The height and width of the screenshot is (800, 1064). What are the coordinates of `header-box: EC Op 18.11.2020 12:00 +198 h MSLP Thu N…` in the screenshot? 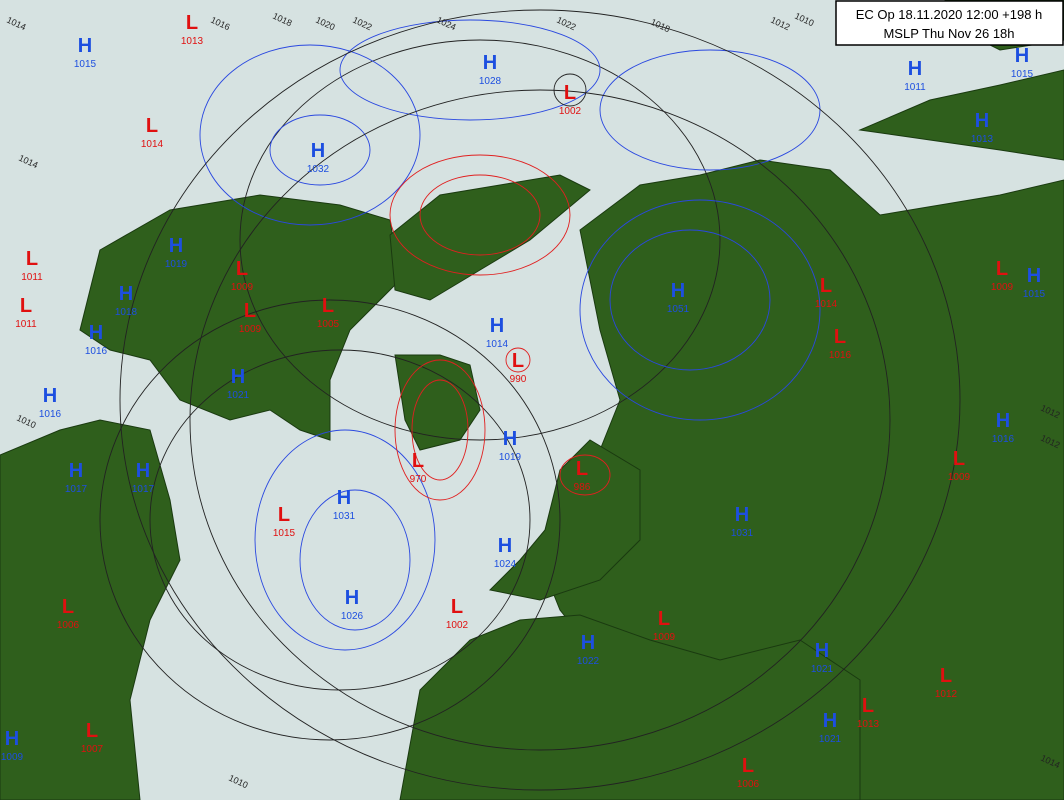 It's located at (949, 23).